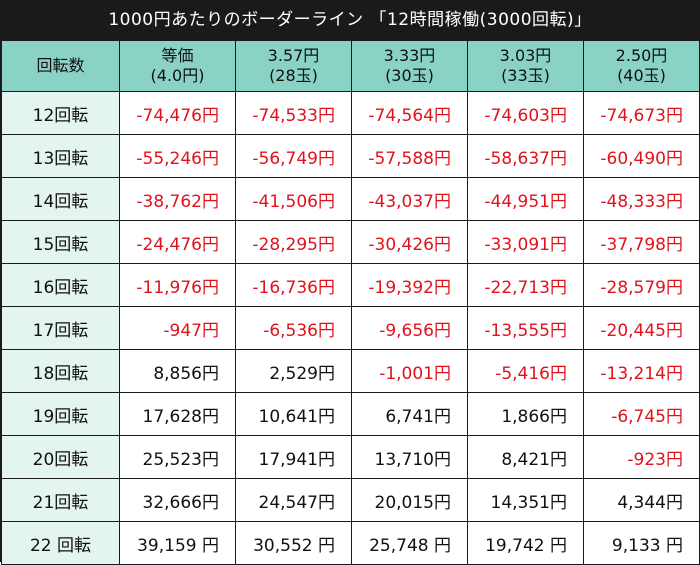 This screenshot has height=565, width=700. Describe the element at coordinates (525, 242) in the screenshot. I see `value-cell: -33,091円` at that location.